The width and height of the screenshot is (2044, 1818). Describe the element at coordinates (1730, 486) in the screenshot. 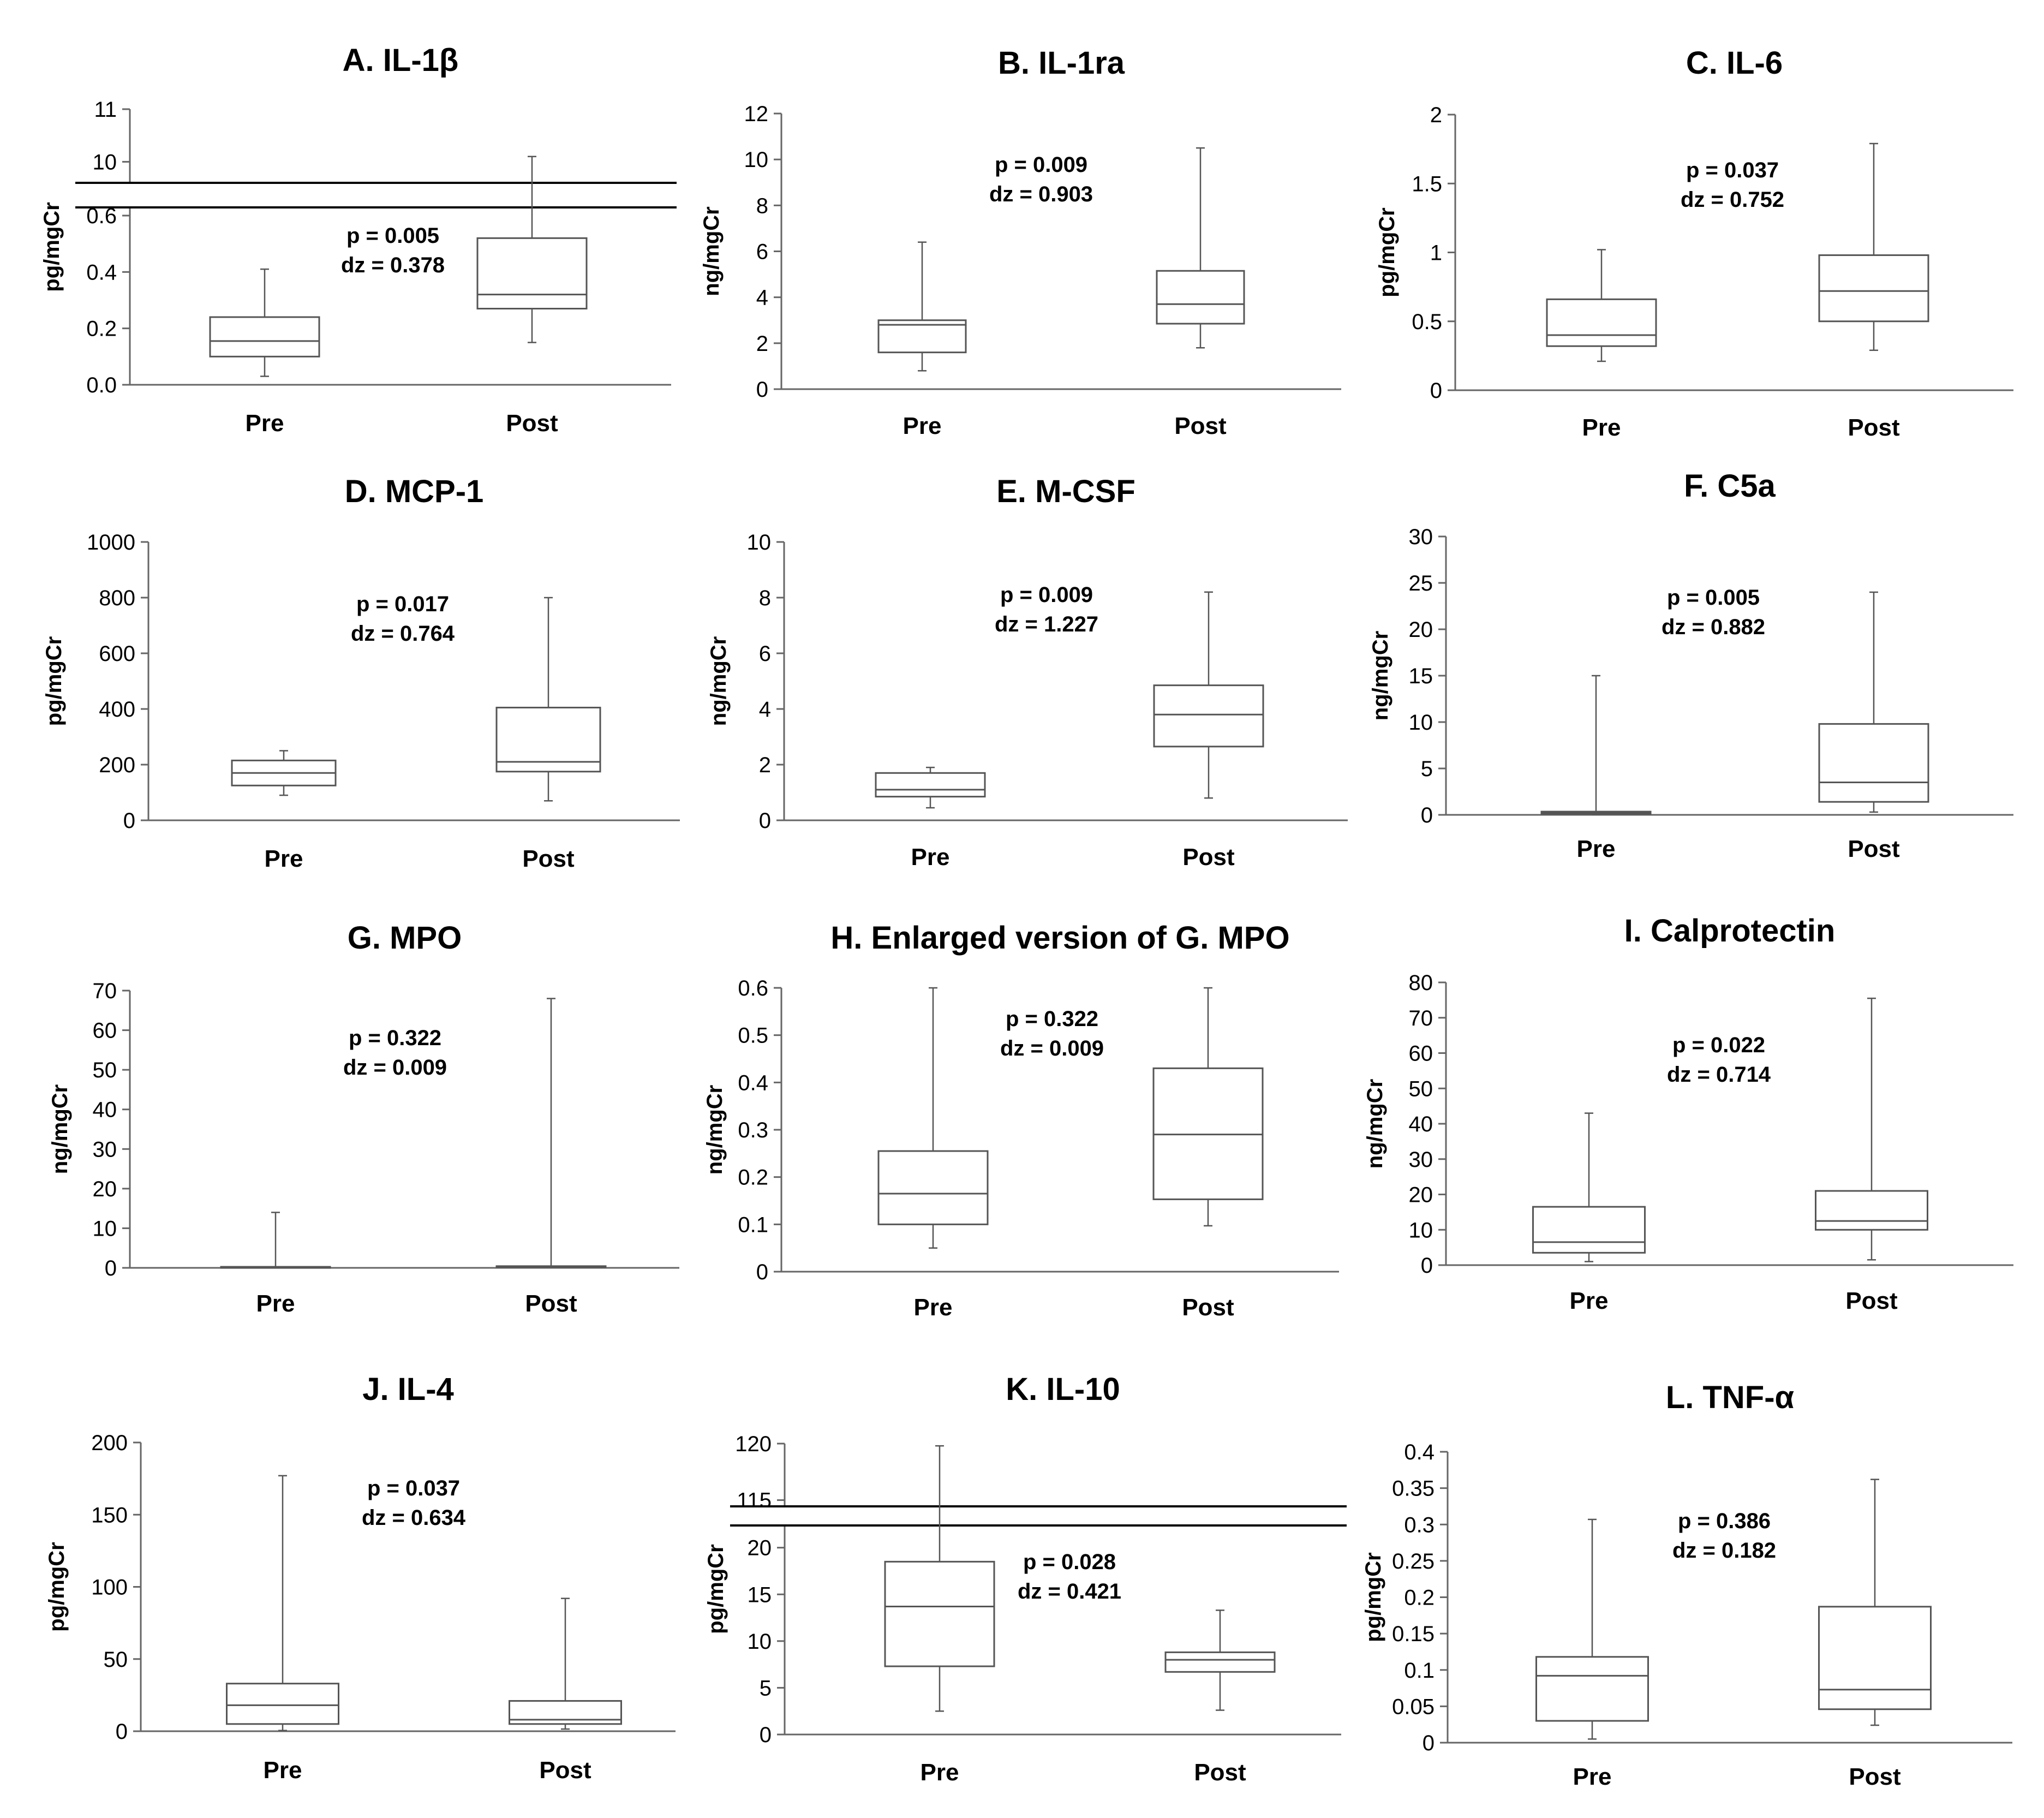

I see `chart-title: F. C5a` at that location.